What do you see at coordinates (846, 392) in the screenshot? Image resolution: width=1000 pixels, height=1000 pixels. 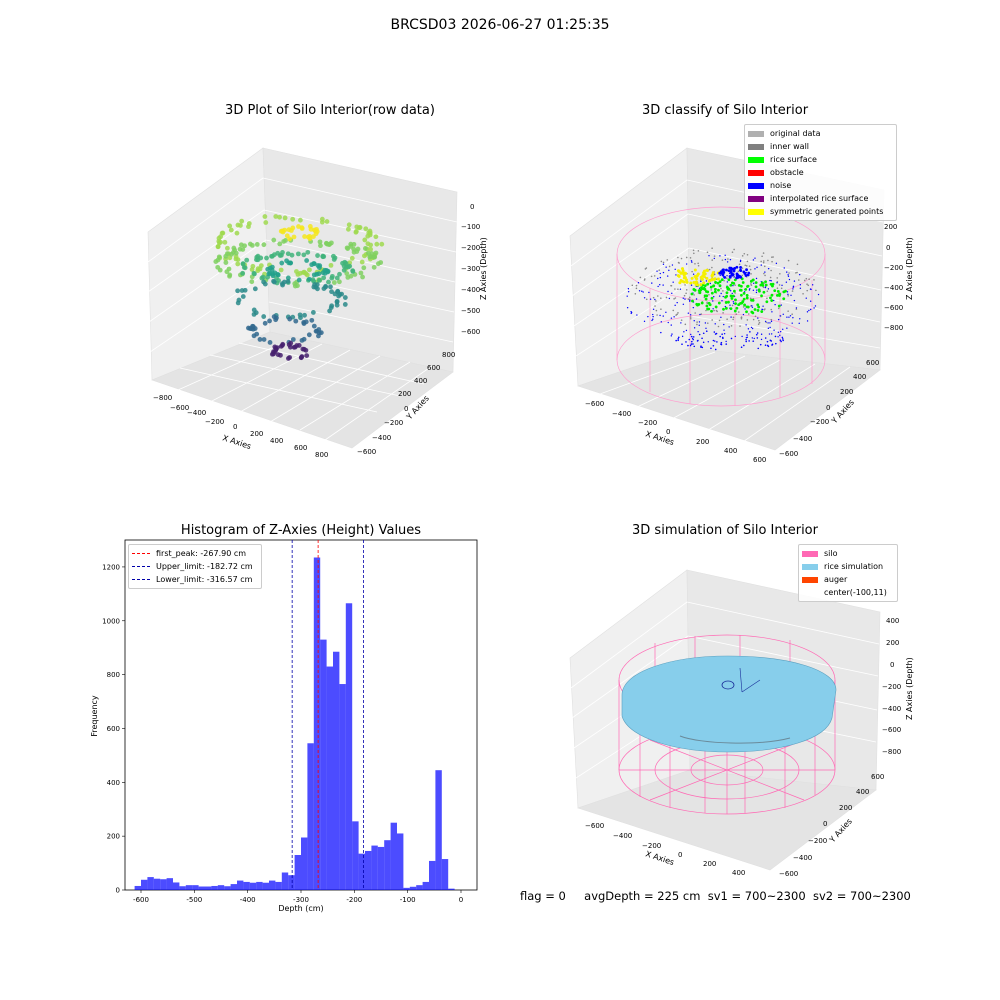 I see `plot2-ytick: 200` at bounding box center [846, 392].